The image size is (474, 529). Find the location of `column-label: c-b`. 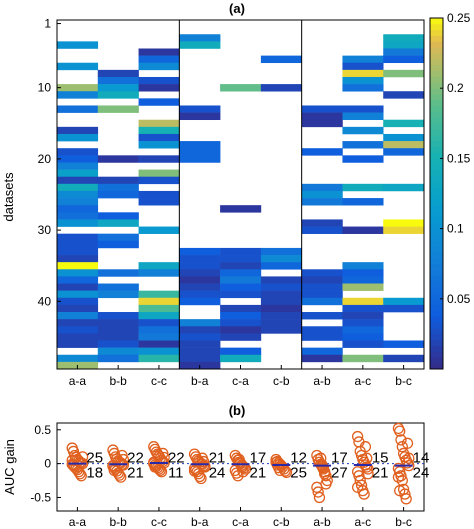

column-label: c-b is located at coordinates (281, 381).